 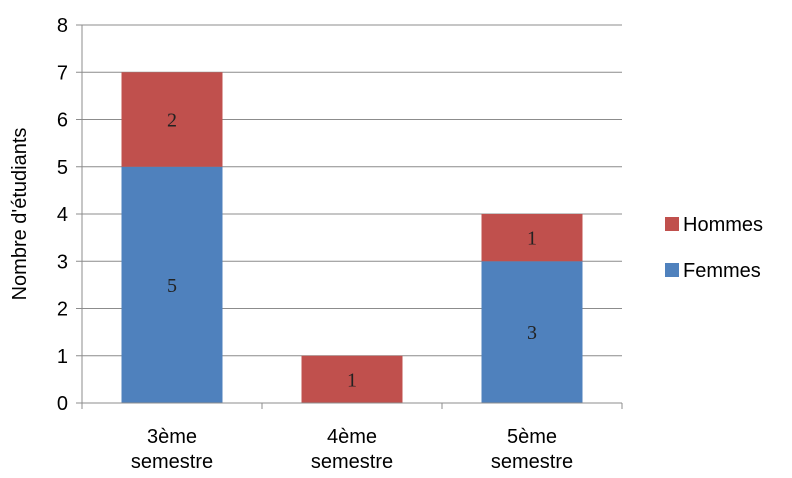 I want to click on y-tick-labels: 0 1 2 3 4 5 6 7 8, so click(x=62, y=215).